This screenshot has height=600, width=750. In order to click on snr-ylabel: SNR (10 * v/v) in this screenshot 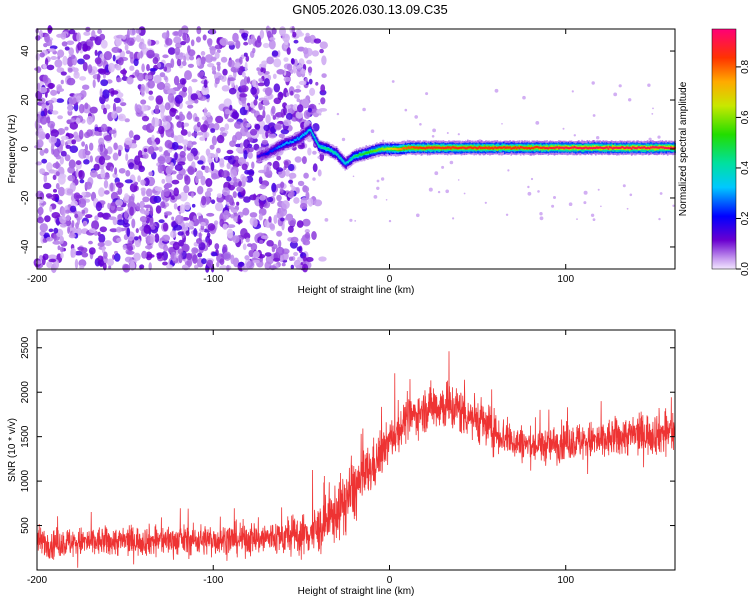, I will do `click(12, 450)`.